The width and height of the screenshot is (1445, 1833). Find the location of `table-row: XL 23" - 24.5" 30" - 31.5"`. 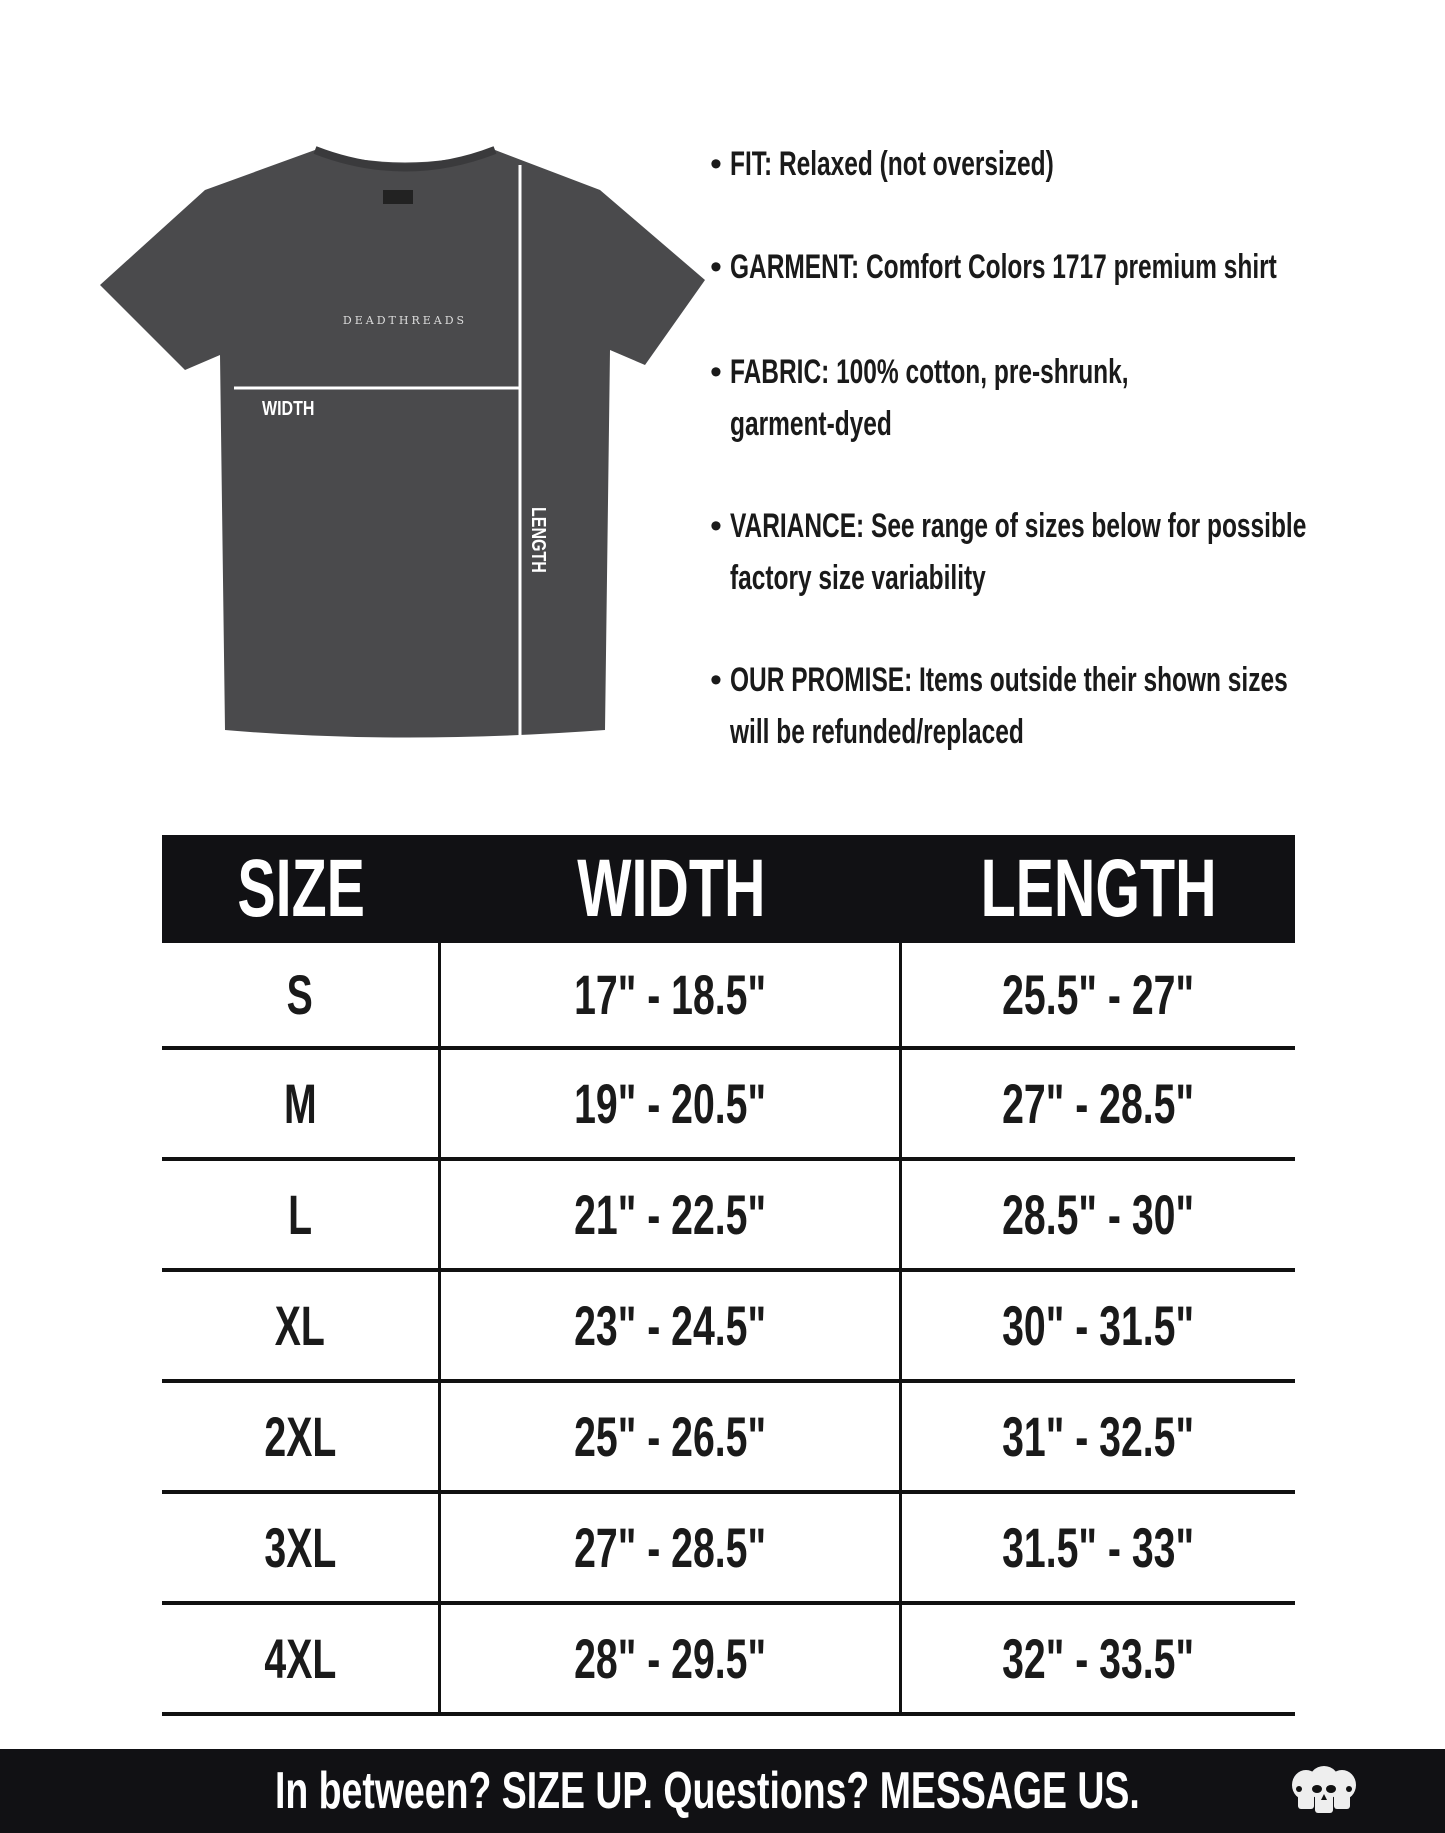

table-row: XL 23" - 24.5" 30" - 31.5" is located at coordinates (728, 1327).